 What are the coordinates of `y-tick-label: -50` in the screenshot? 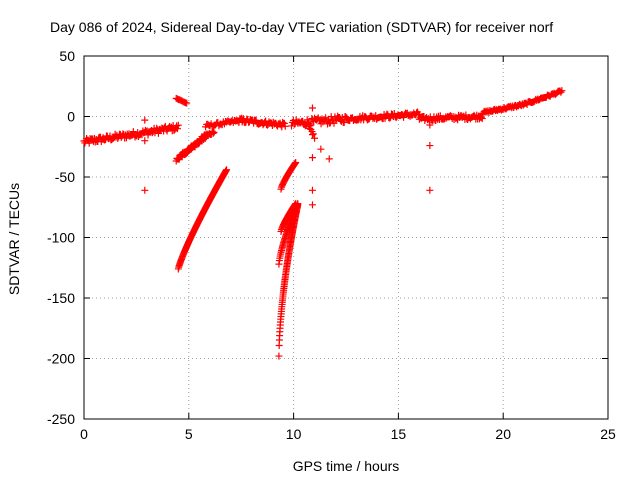 It's located at (65, 177).